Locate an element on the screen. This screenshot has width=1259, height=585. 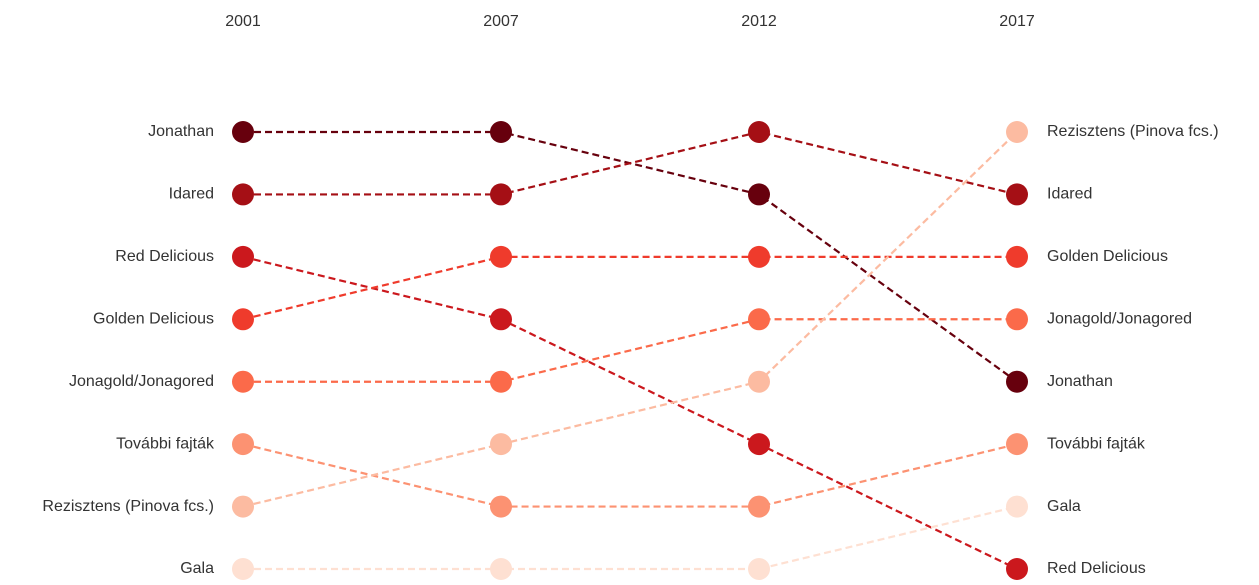
x-tick-label: 2007 is located at coordinates (501, 21).